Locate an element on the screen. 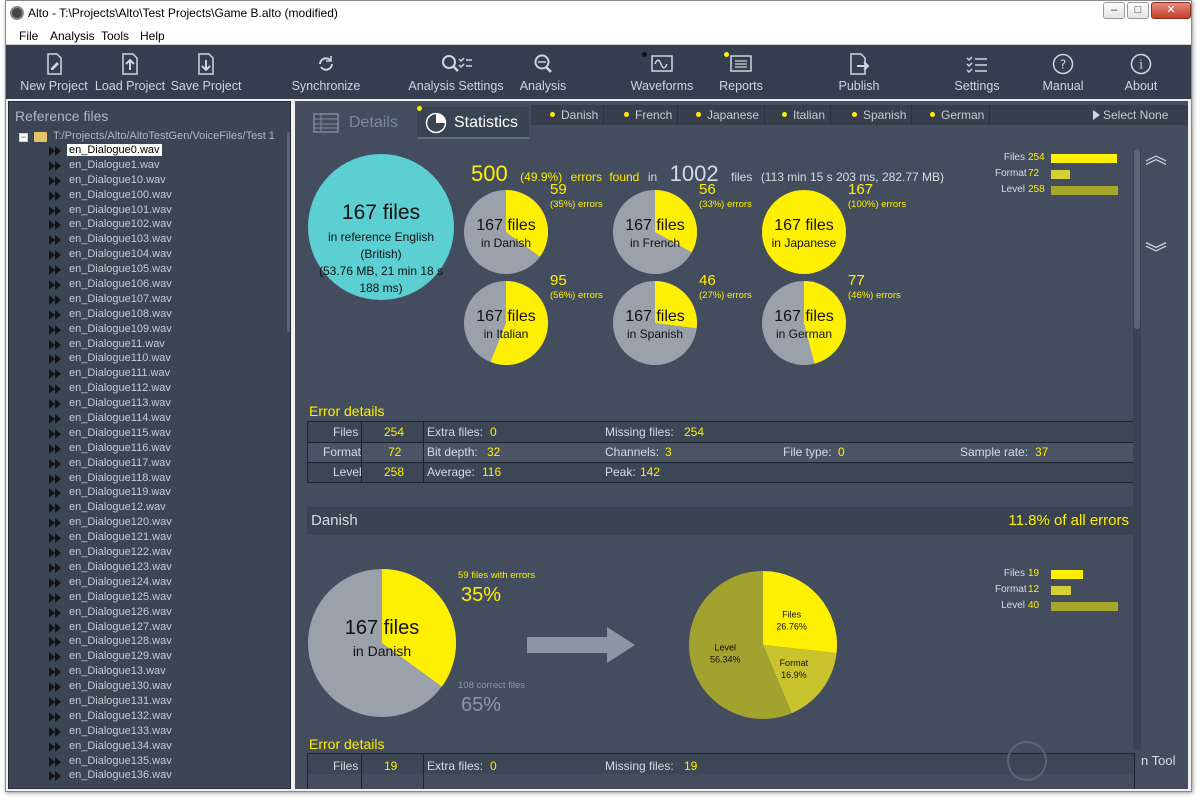 The image size is (1200, 800). file-list-item: en_Dialogue107.wav is located at coordinates (162, 300).